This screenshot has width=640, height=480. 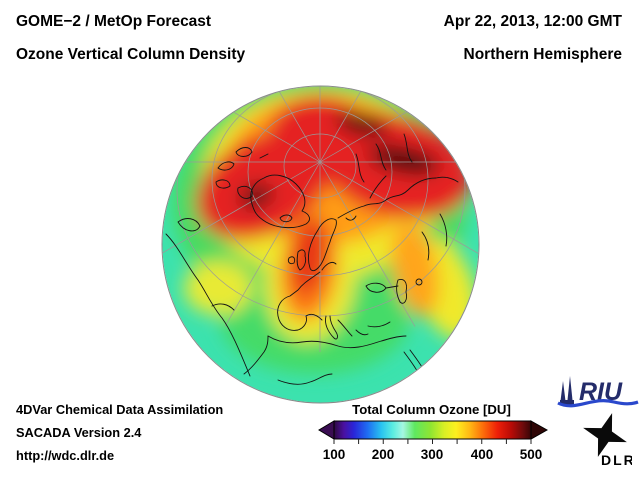 I want to click on dlr-star-icon, so click(x=605, y=435).